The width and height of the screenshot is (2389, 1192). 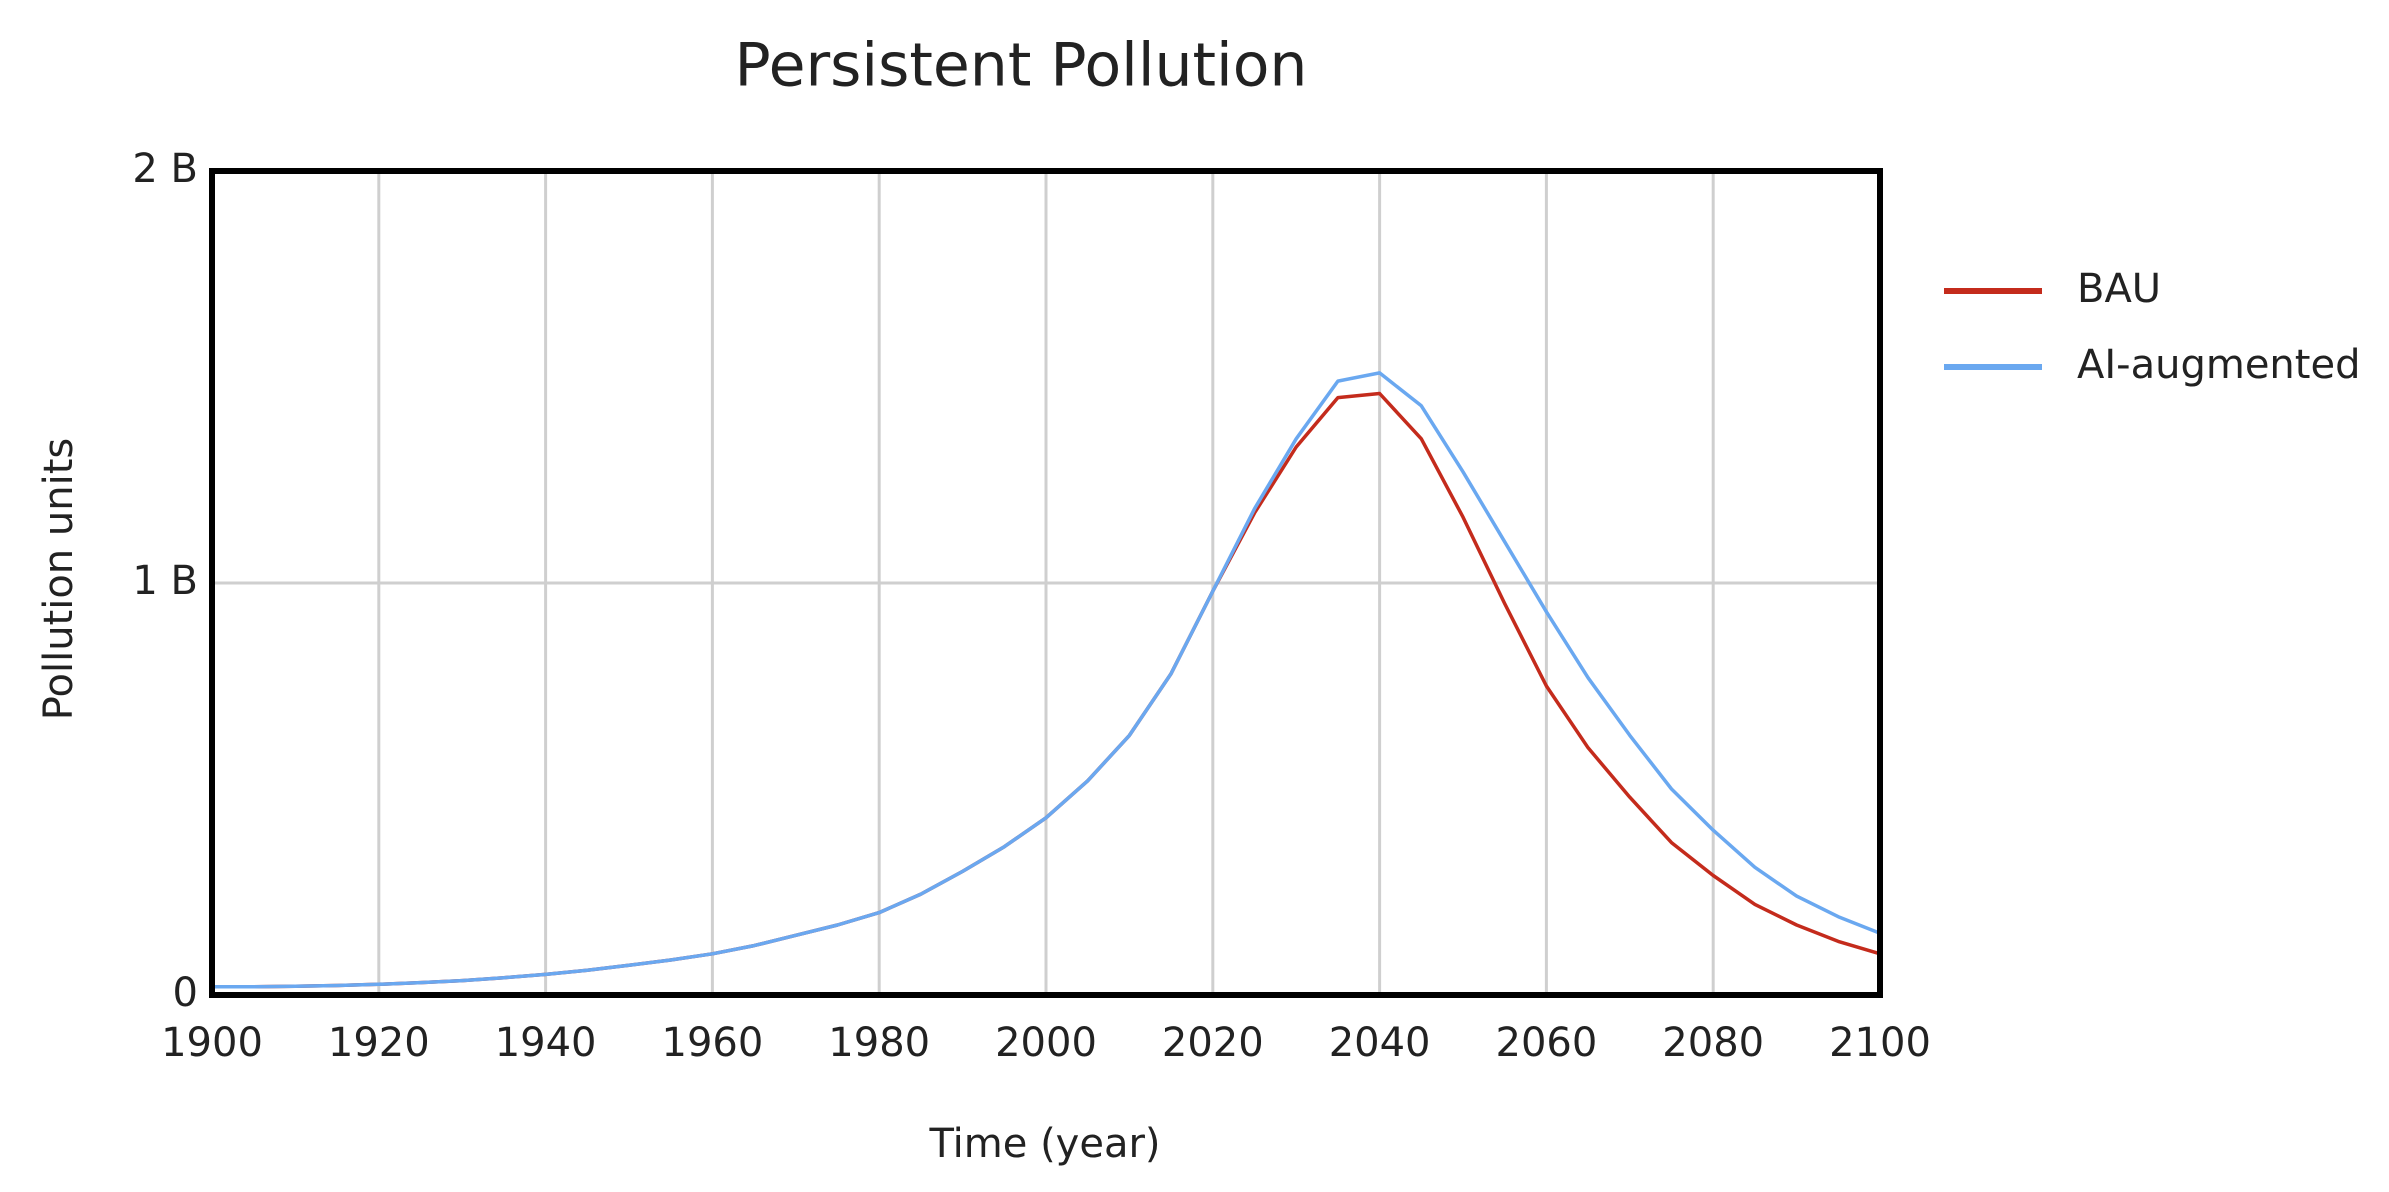 I want to click on x-tick-label: 2060, so click(x=1547, y=1043).